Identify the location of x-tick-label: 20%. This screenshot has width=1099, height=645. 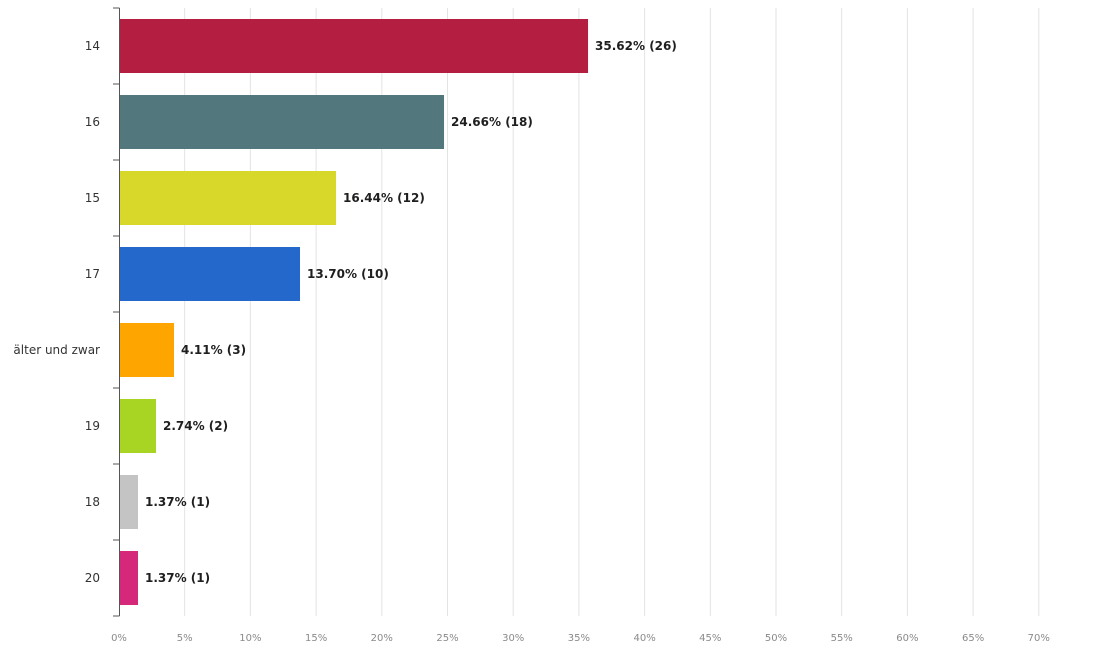
(382, 638).